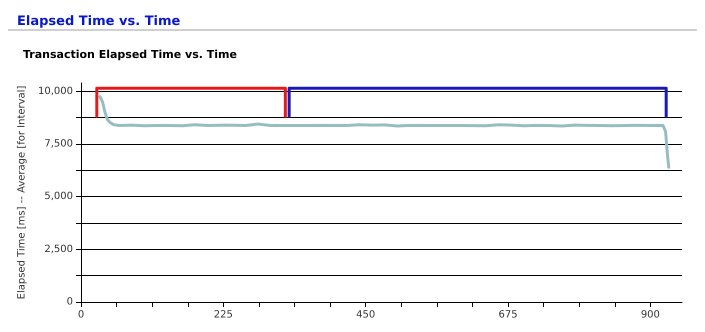  Describe the element at coordinates (99, 21) in the screenshot. I see `chart-title: Elapsed Time vs. Time` at that location.